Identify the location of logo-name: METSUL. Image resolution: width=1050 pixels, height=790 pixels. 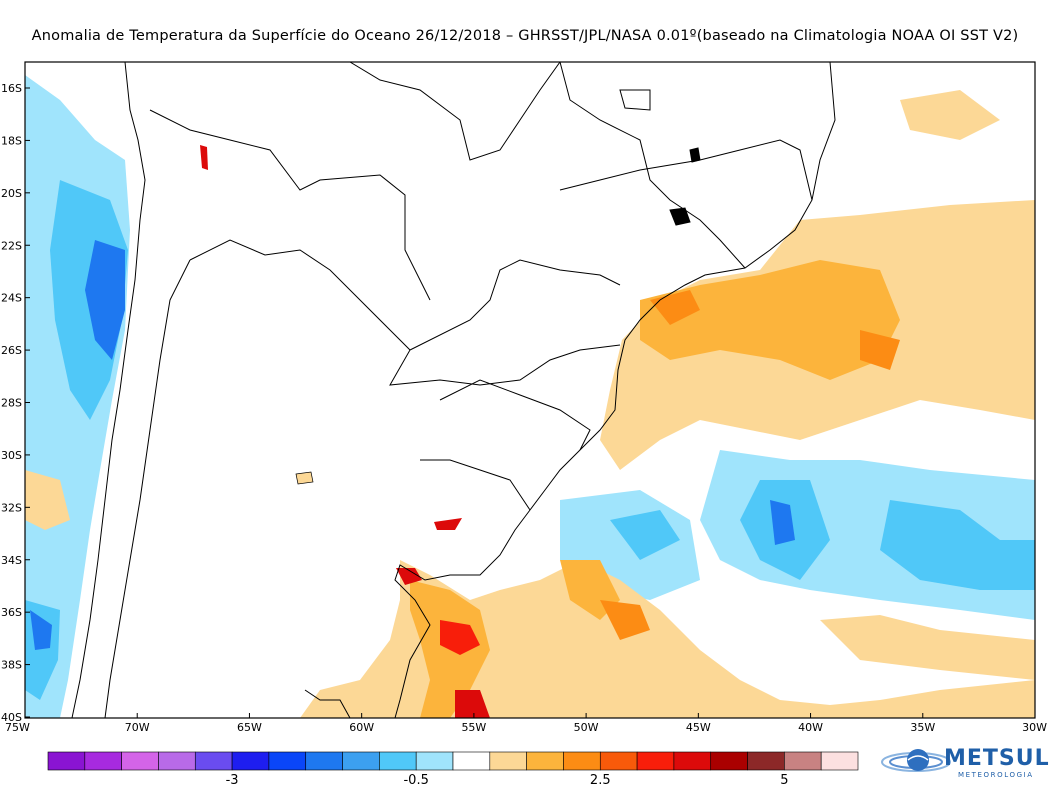
(997, 758).